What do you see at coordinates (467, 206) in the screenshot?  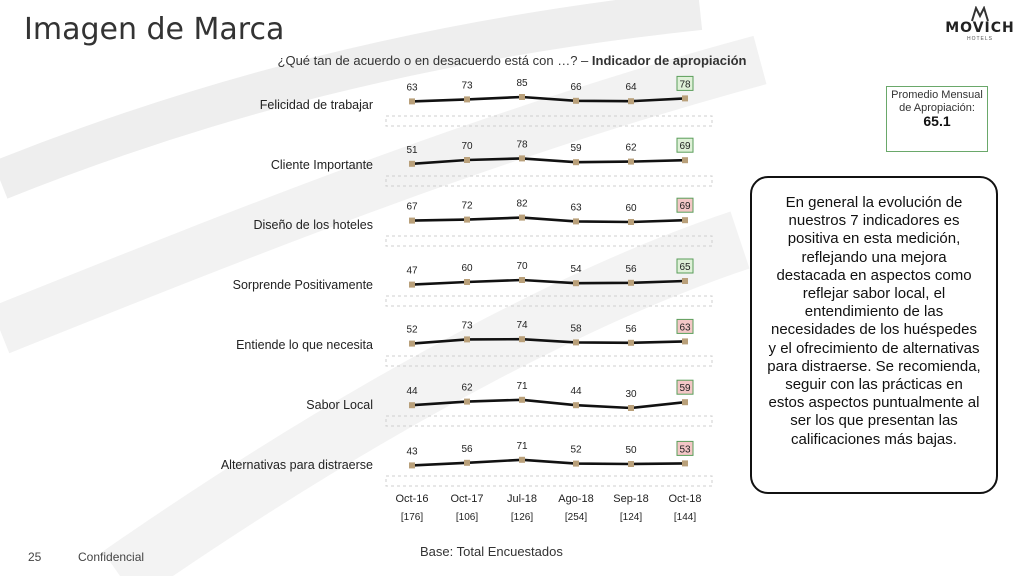 I see `data-label: 72` at bounding box center [467, 206].